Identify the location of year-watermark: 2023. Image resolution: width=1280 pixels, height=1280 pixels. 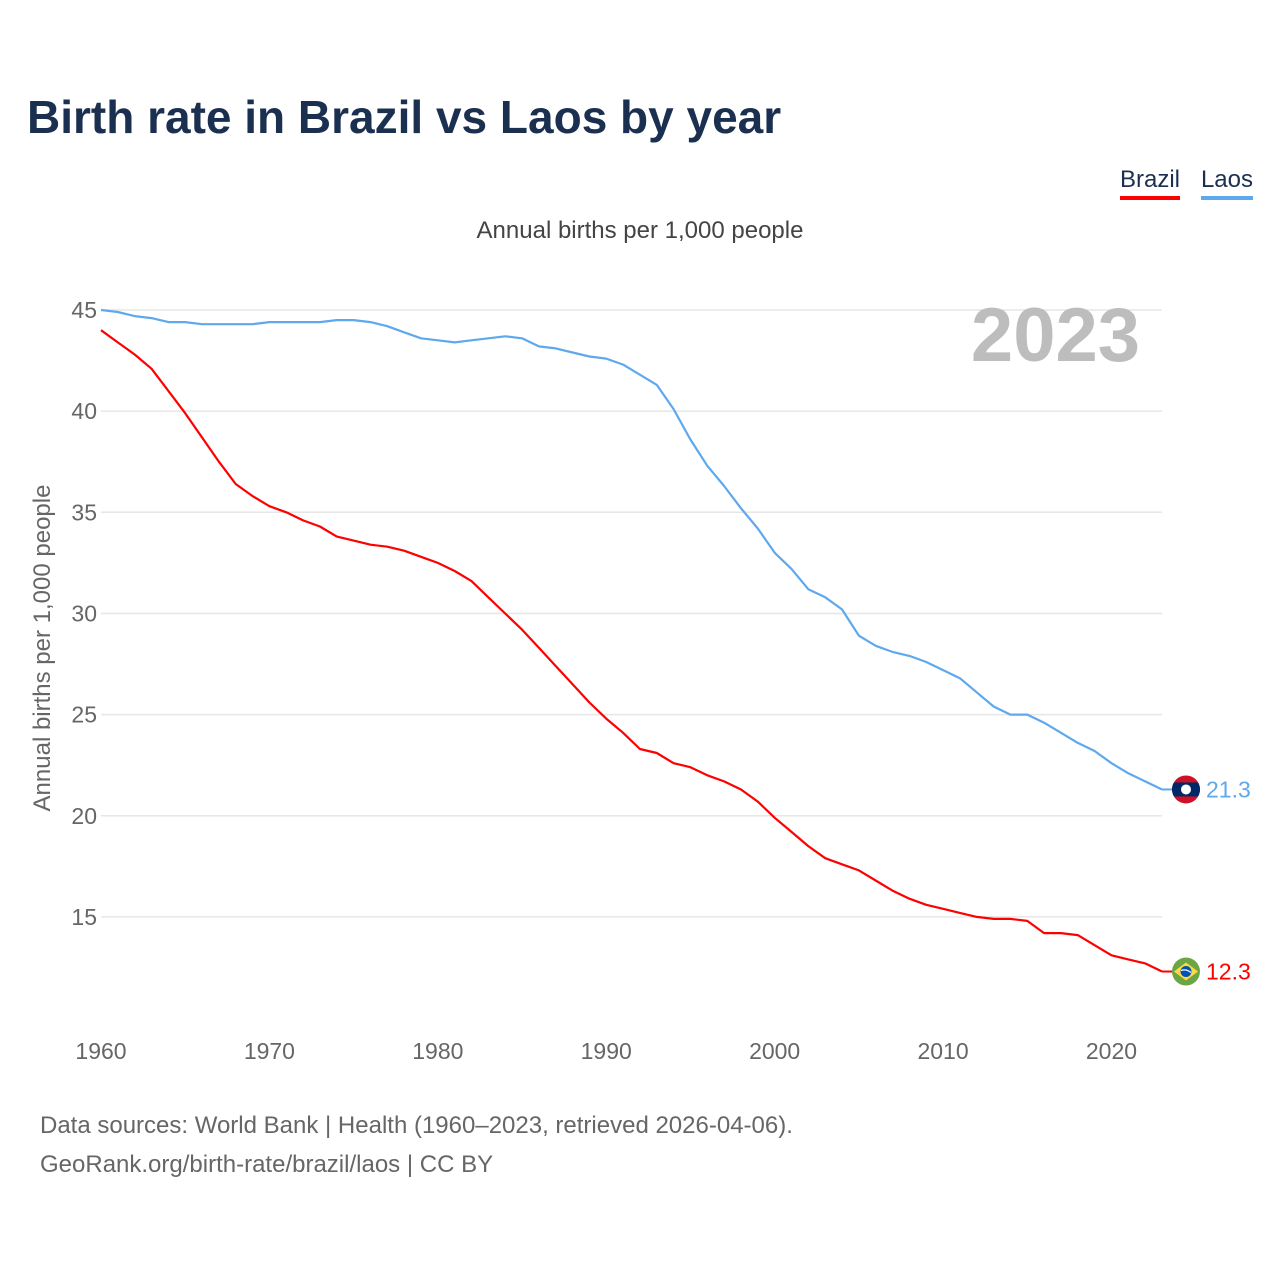
(1055, 335).